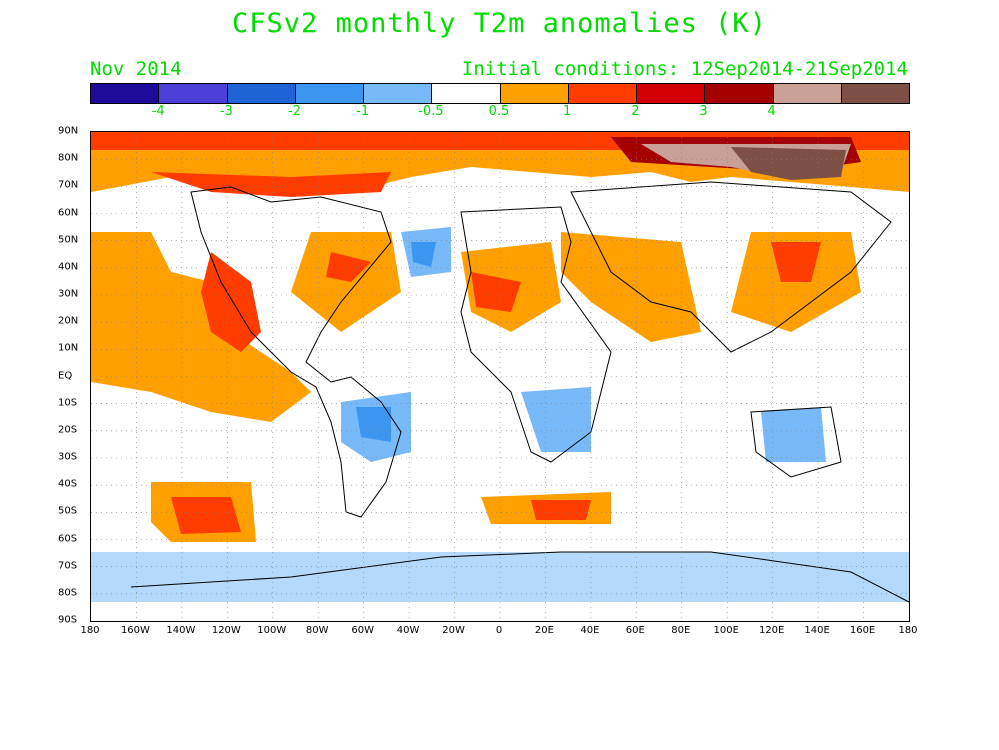 Image resolution: width=999 pixels, height=750 pixels. I want to click on legend-label: 0.5, so click(499, 111).